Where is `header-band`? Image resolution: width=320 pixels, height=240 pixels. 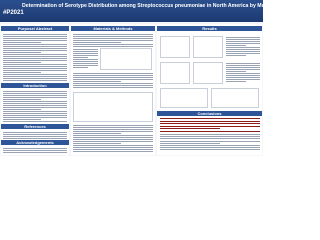 header-band is located at coordinates (131, 11).